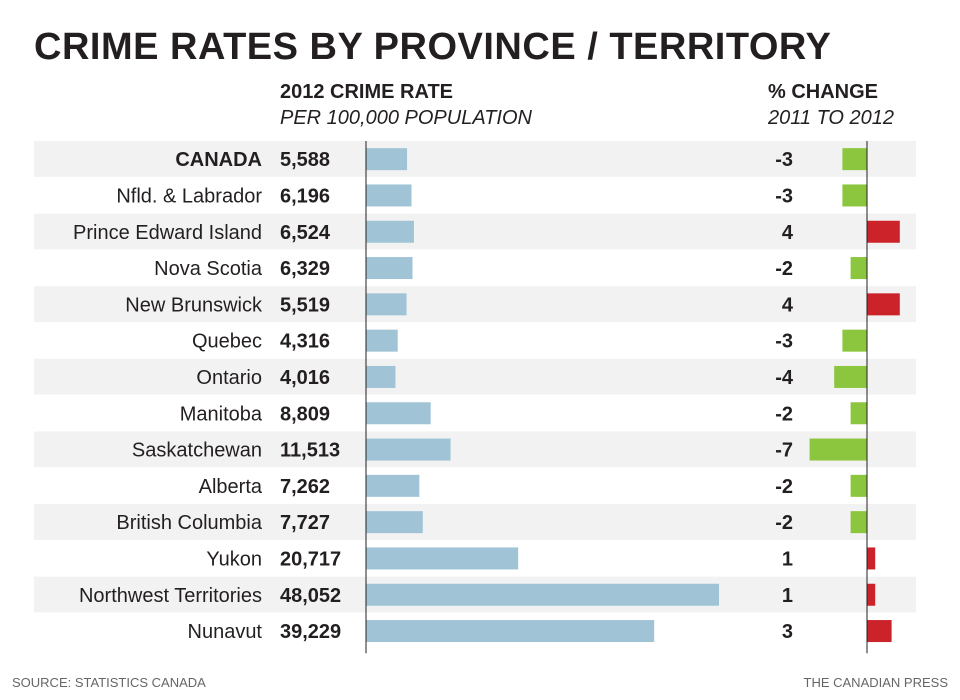 The image size is (960, 700). I want to click on category-label: New Brunswick, so click(194, 305).